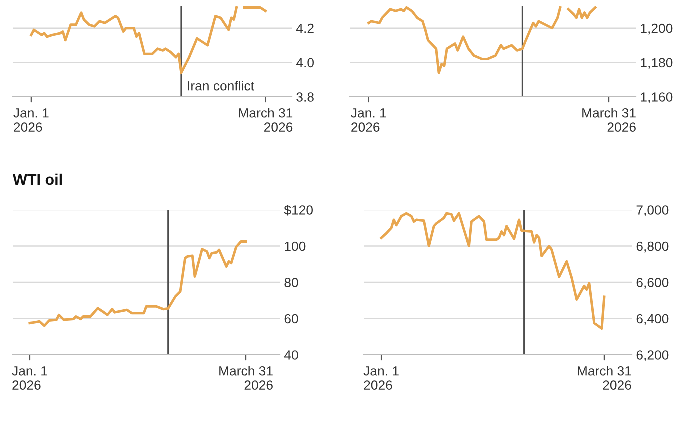 The image size is (686, 440). Describe the element at coordinates (305, 63) in the screenshot. I see `y-tick-label: 4.0` at that location.